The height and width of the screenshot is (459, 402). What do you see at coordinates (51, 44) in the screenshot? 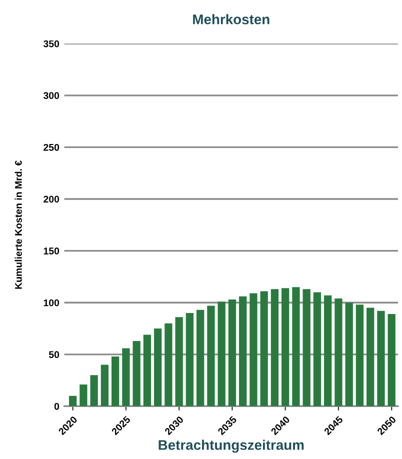
I see `y-tick-label: 350` at bounding box center [51, 44].